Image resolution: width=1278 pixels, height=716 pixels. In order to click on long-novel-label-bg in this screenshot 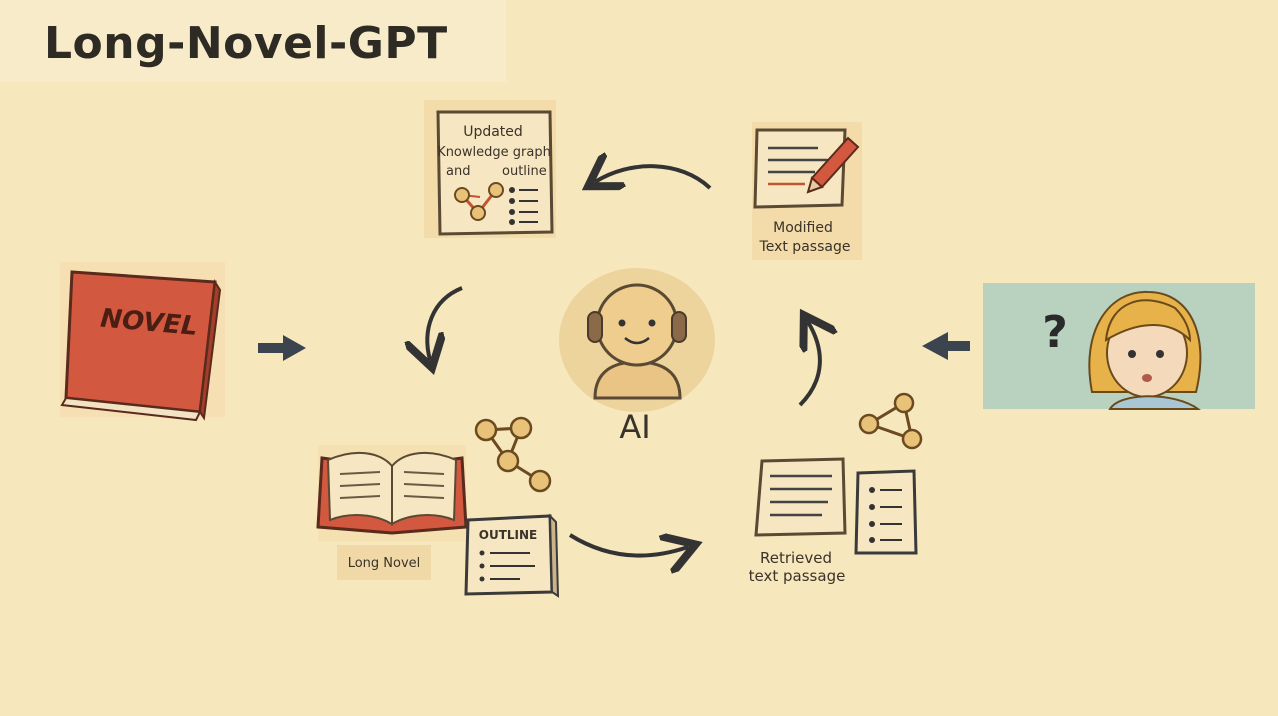, I will do `click(384, 562)`.